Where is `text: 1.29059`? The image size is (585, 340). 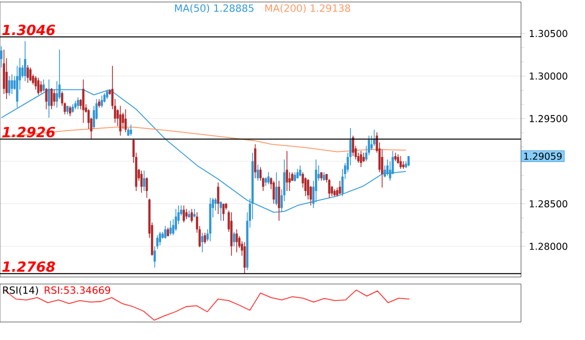
text: 1.29059 is located at coordinates (543, 156).